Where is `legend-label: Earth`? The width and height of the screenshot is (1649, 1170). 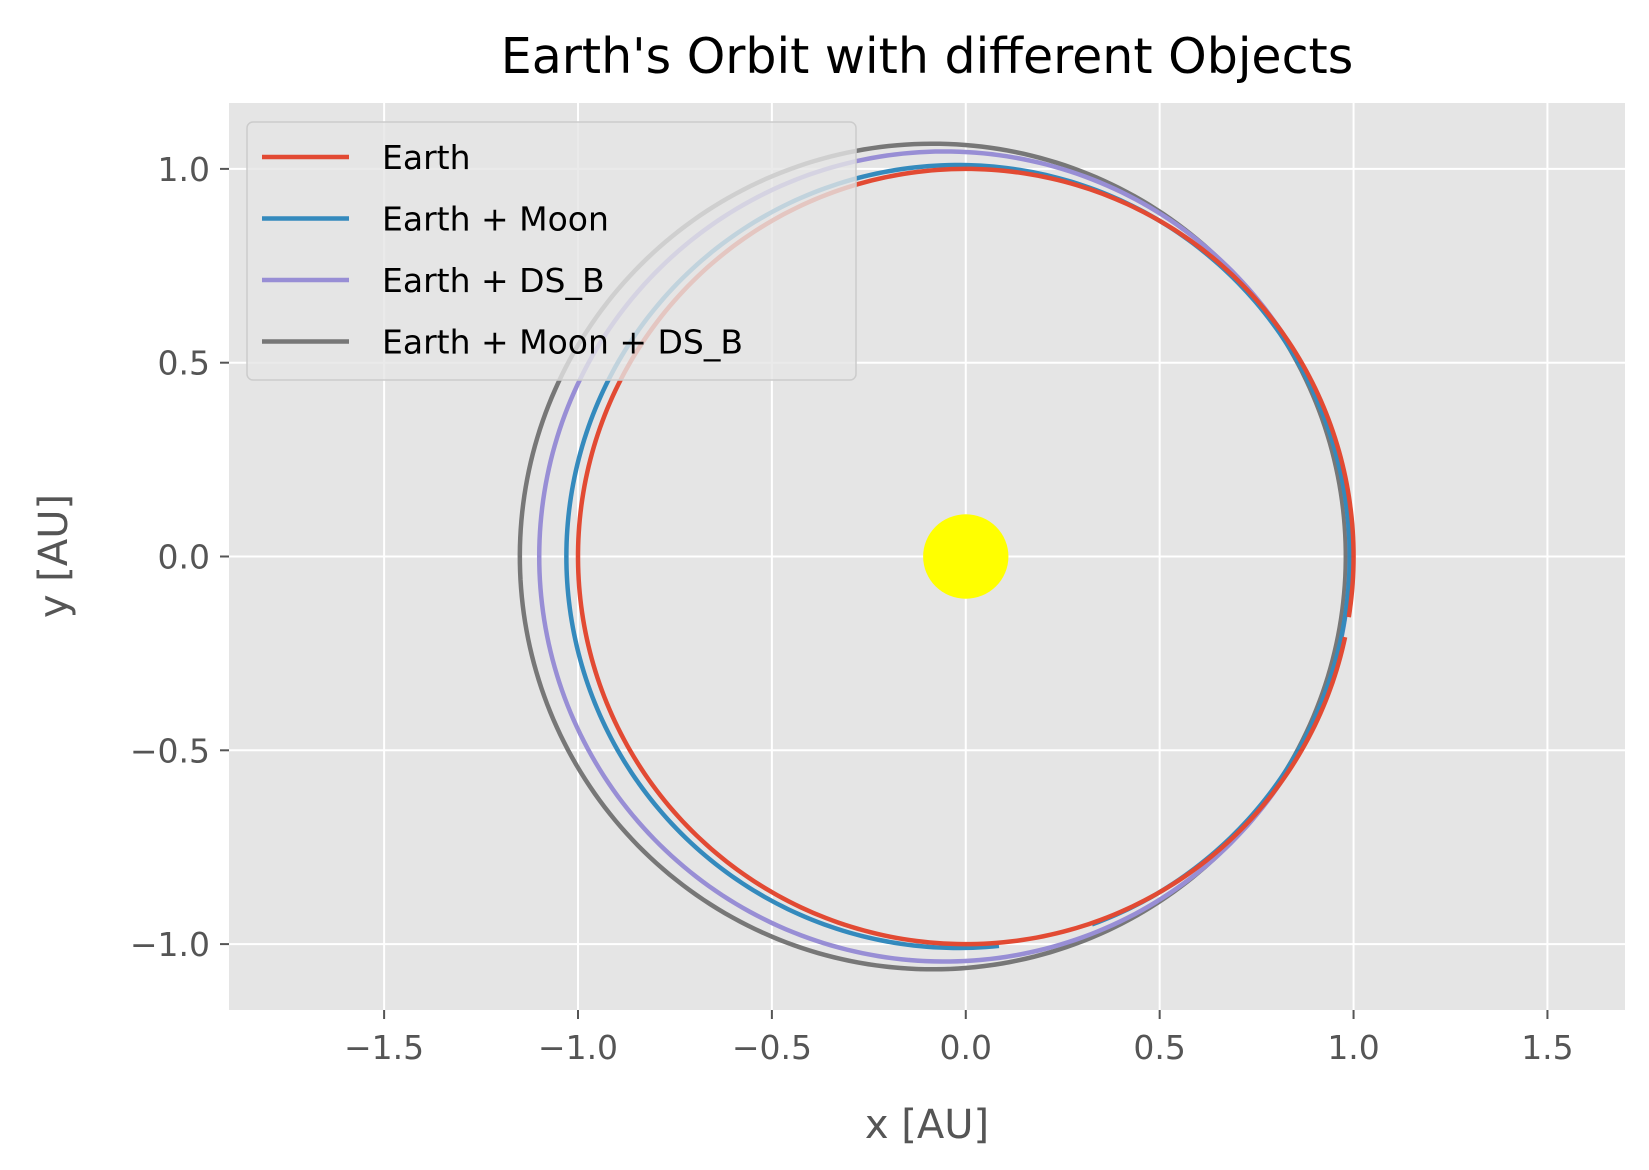 legend-label: Earth is located at coordinates (426, 157).